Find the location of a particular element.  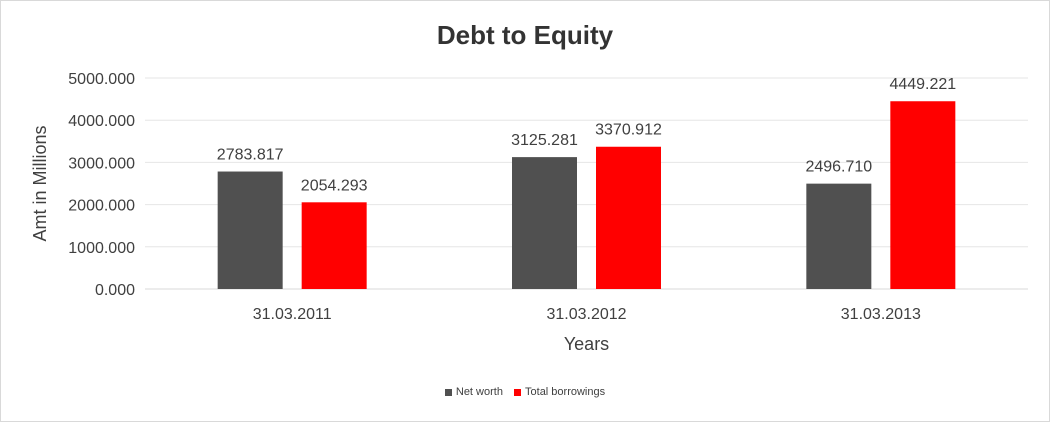

legend-label-total-borrowings: Total borrowings is located at coordinates (565, 392).